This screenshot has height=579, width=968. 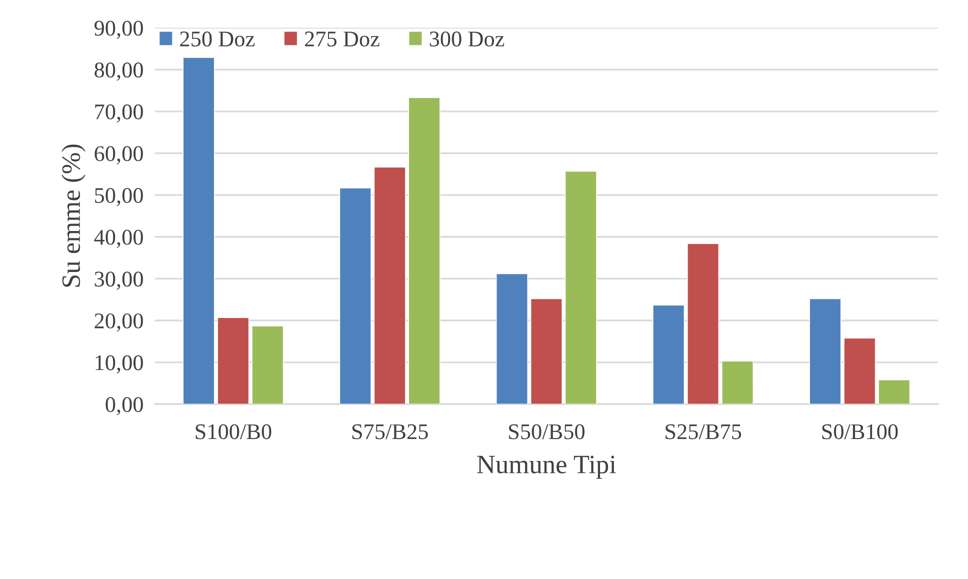 What do you see at coordinates (118, 155) in the screenshot?
I see `y-tick-label: 60,00` at bounding box center [118, 155].